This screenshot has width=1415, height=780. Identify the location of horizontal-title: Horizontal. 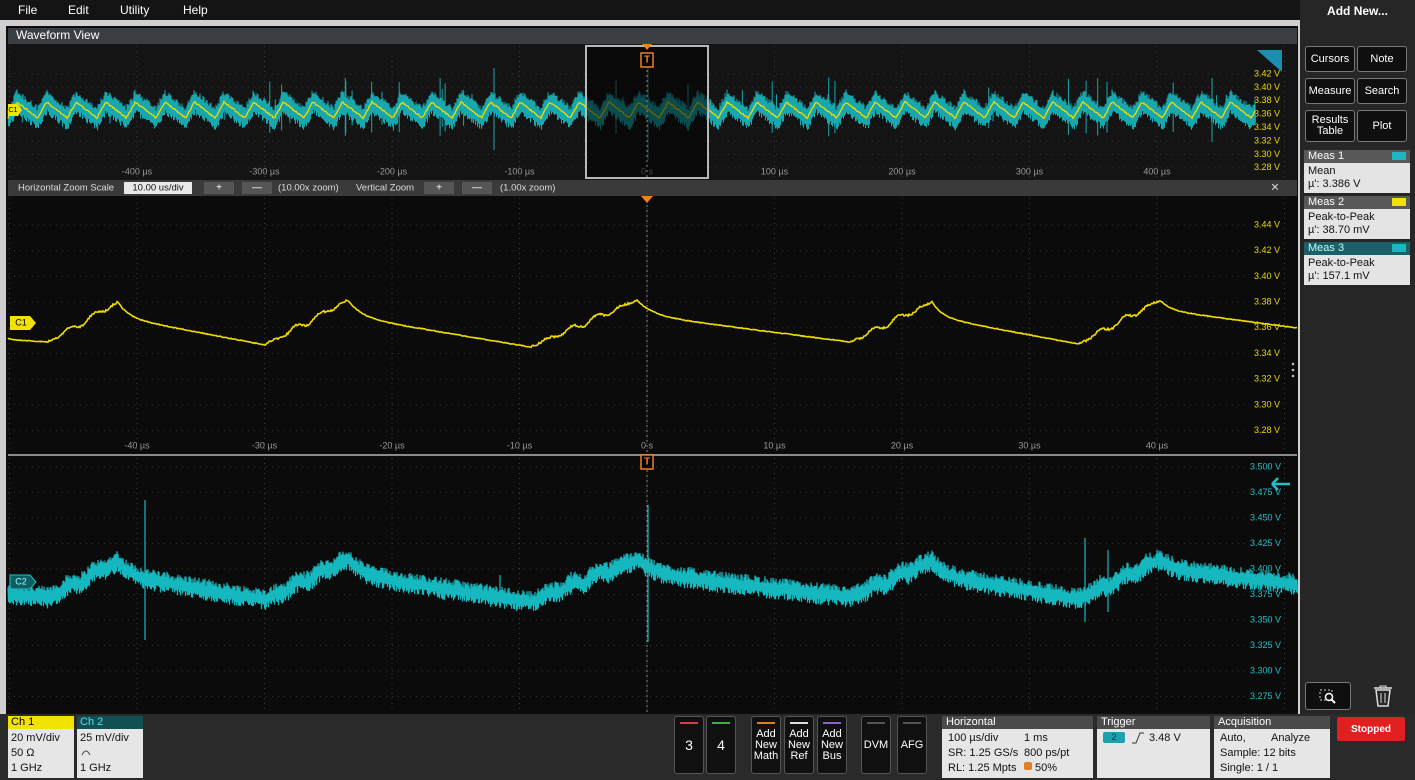
(1017, 722).